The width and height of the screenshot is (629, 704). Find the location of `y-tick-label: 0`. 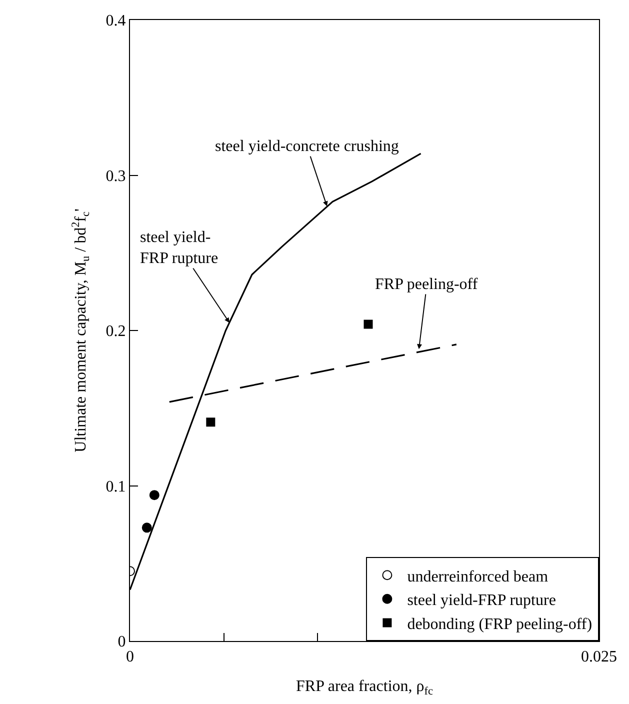

y-tick-label: 0 is located at coordinates (122, 642).